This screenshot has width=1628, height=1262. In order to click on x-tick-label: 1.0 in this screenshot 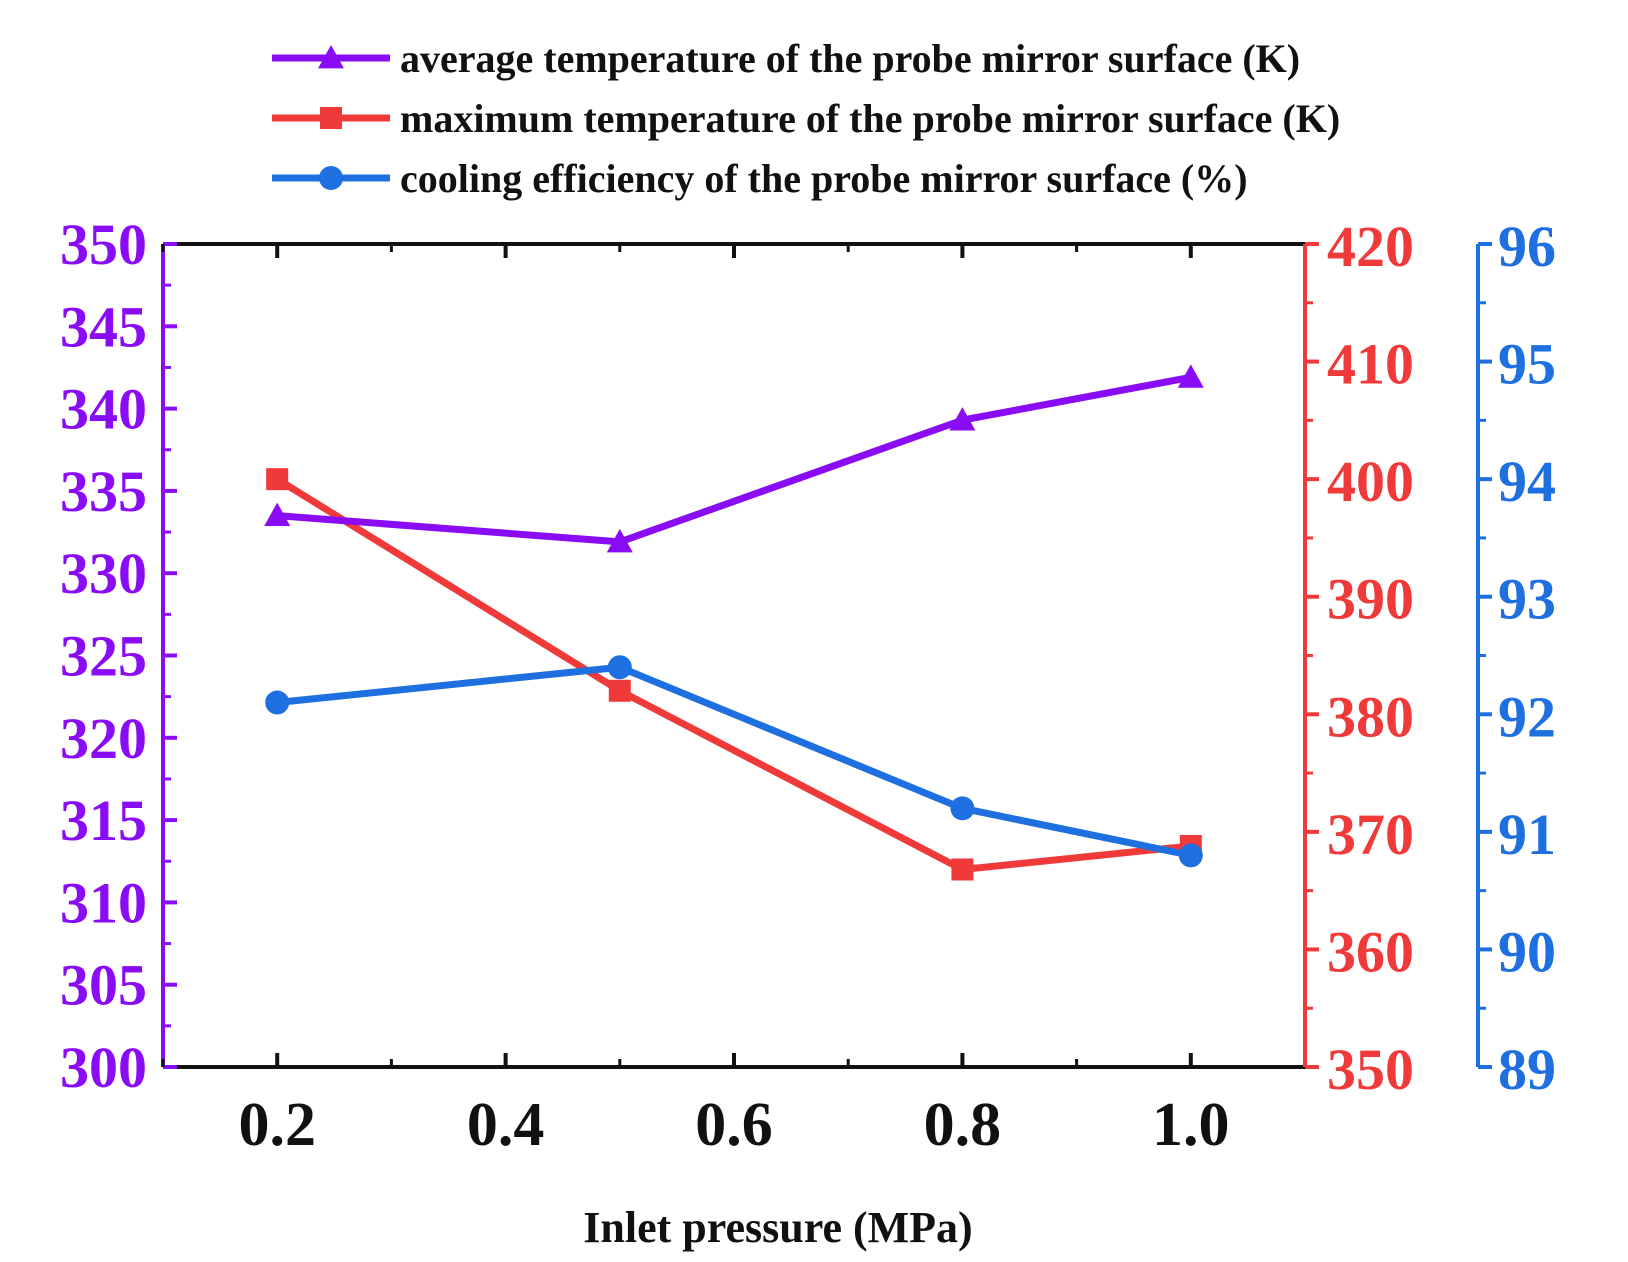, I will do `click(1191, 1125)`.